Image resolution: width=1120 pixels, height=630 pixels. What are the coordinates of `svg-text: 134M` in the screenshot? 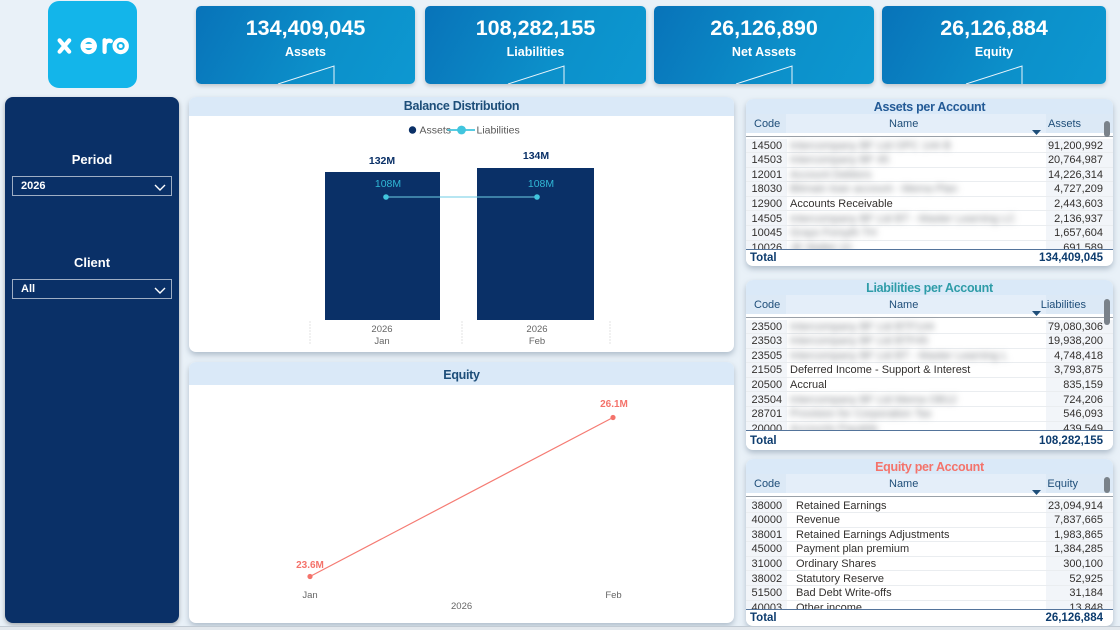 It's located at (536, 156).